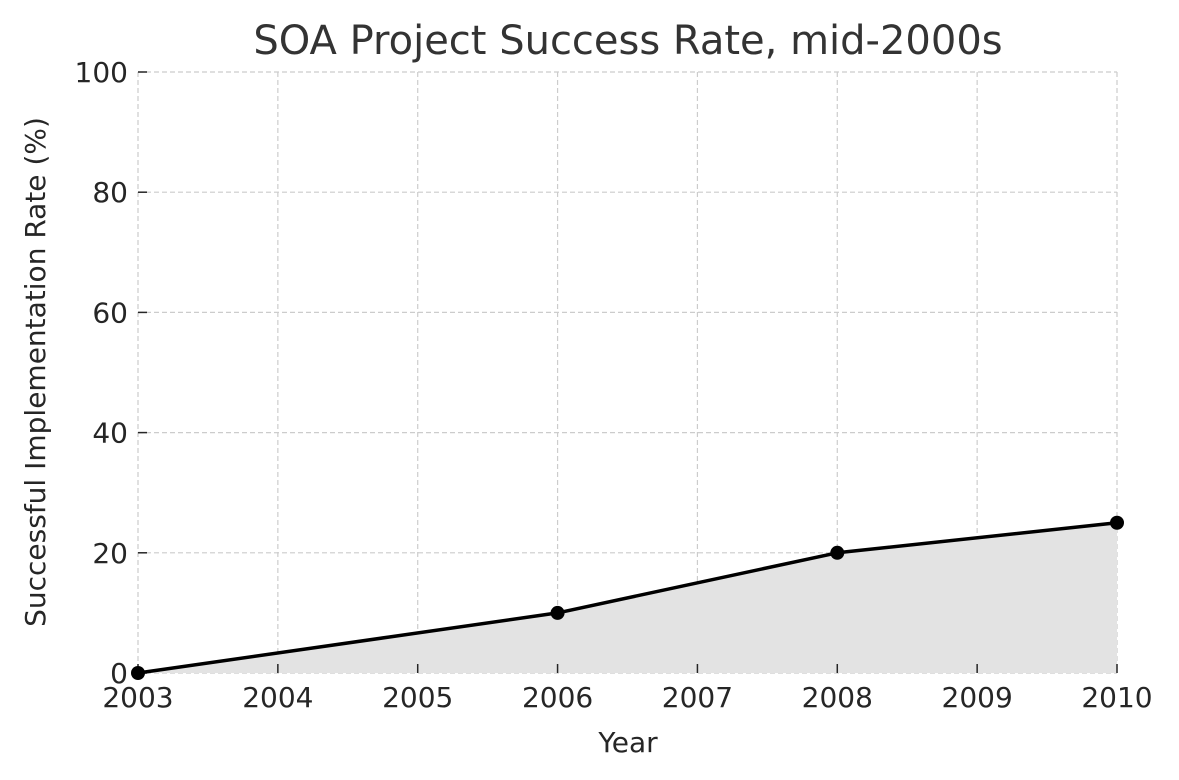  What do you see at coordinates (110, 312) in the screenshot?
I see `y-tick-label: 60` at bounding box center [110, 312].